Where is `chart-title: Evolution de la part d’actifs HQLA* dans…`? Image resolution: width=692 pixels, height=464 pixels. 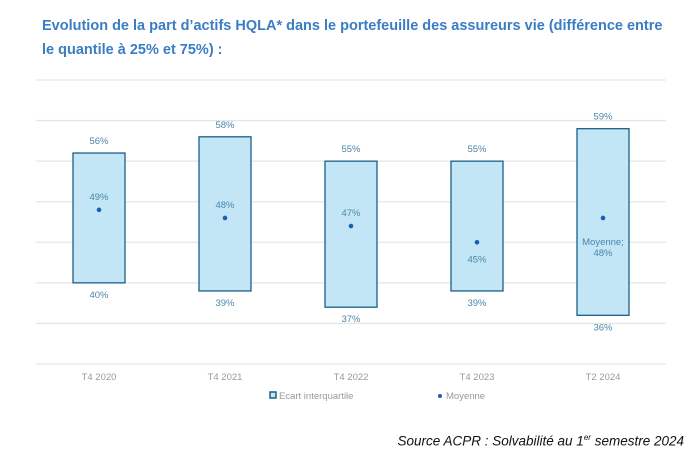 chart-title: Evolution de la part d’actifs HQLA* dans… is located at coordinates (352, 38).